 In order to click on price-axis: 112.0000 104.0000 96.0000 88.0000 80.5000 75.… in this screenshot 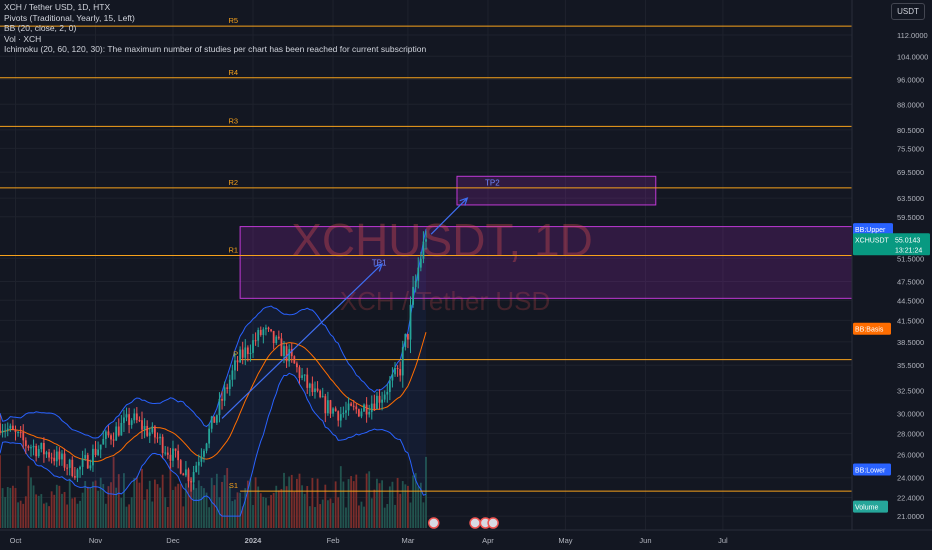, I will do `click(891, 275)`.